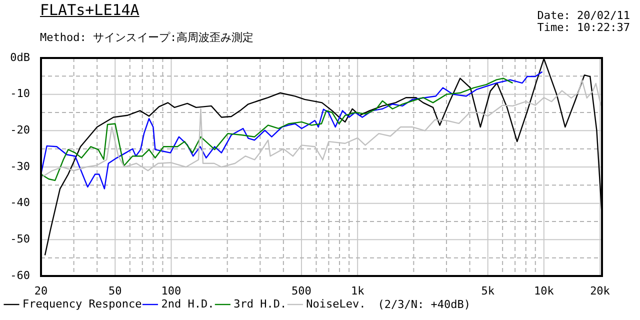  What do you see at coordinates (336, 303) in the screenshot?
I see `legend-label: NoiseLev.` at bounding box center [336, 303].